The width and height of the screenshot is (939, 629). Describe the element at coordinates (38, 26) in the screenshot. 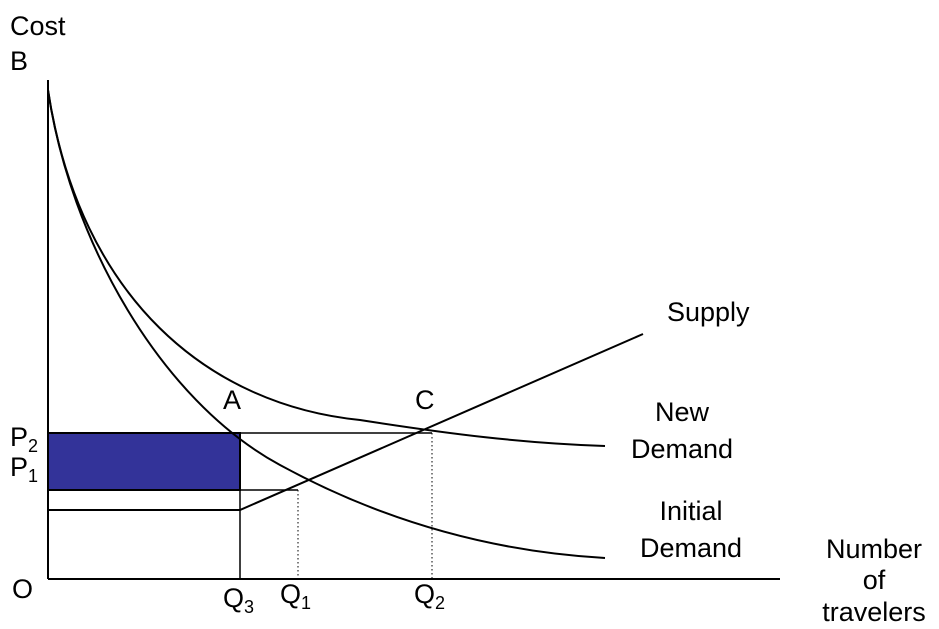

I see `y-axis-title: Cost` at that location.